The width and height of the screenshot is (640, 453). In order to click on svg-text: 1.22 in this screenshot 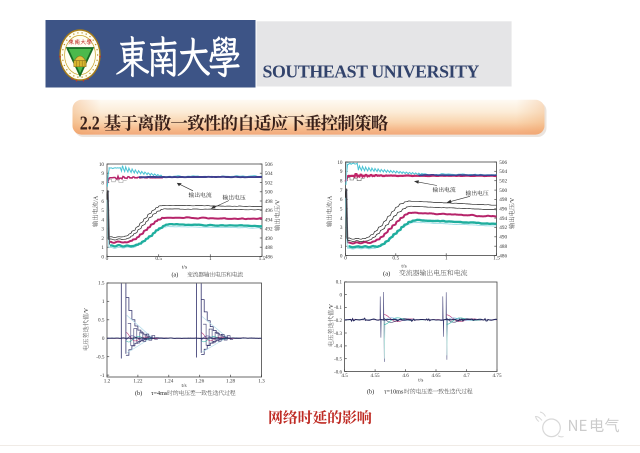, I will do `click(137, 381)`.